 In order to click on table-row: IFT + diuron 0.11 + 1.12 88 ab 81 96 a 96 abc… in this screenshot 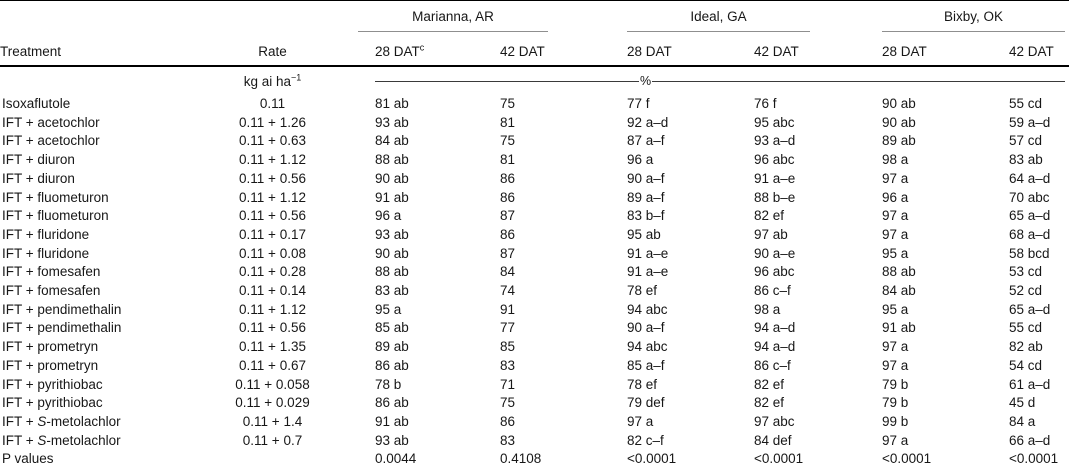, I will do `click(534, 160)`.